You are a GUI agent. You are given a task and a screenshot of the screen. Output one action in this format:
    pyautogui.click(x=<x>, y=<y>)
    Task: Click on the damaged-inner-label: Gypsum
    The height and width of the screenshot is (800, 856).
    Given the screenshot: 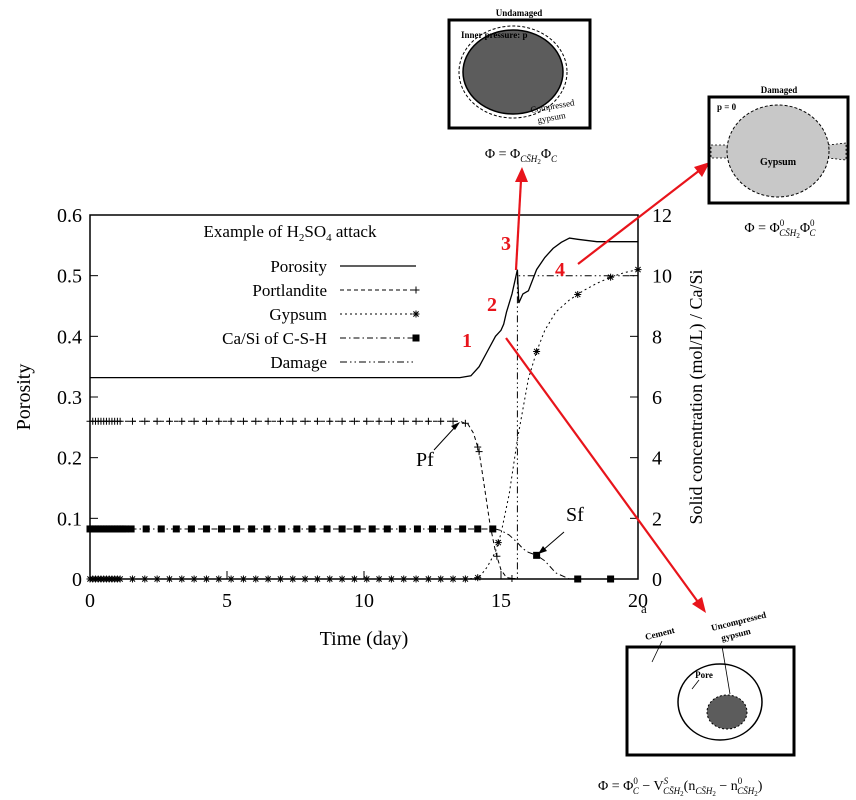 What is the action you would take?
    pyautogui.click(x=778, y=162)
    